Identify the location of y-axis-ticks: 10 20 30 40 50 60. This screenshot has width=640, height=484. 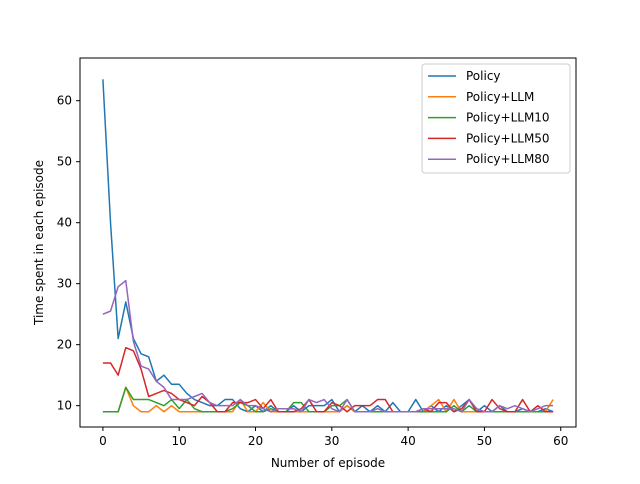
(68, 253).